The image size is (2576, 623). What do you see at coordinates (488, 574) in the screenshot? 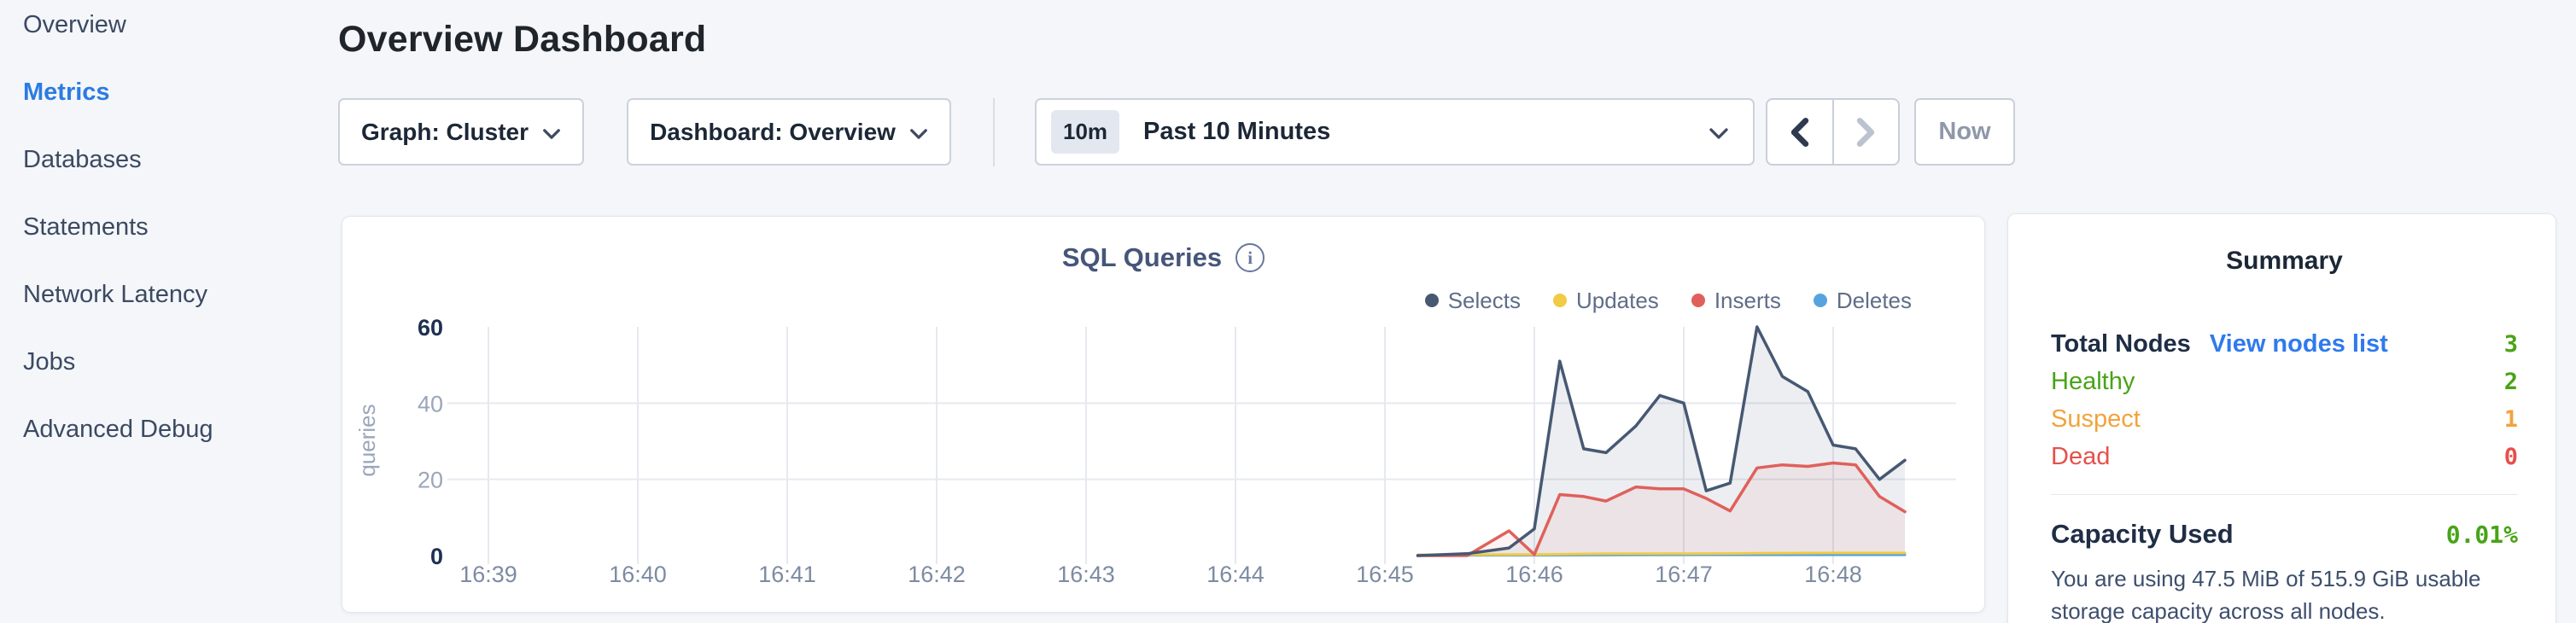
I see `svg-text: 16:39` at bounding box center [488, 574].